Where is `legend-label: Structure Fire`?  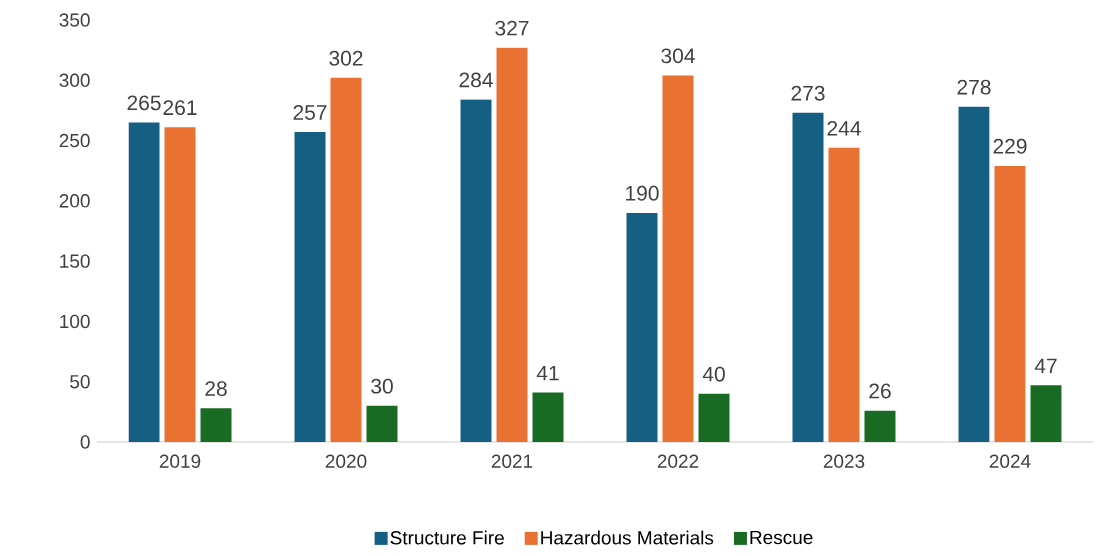 legend-label: Structure Fire is located at coordinates (447, 537).